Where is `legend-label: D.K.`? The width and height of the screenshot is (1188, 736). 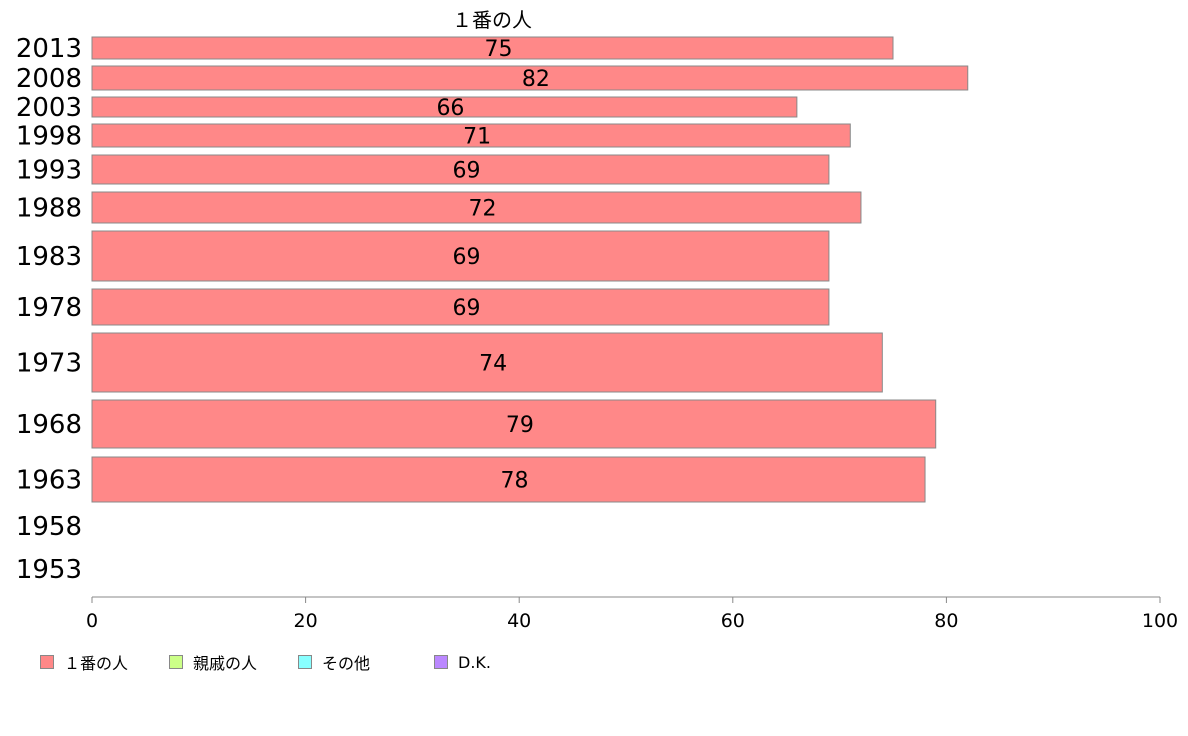 legend-label: D.K. is located at coordinates (474, 662).